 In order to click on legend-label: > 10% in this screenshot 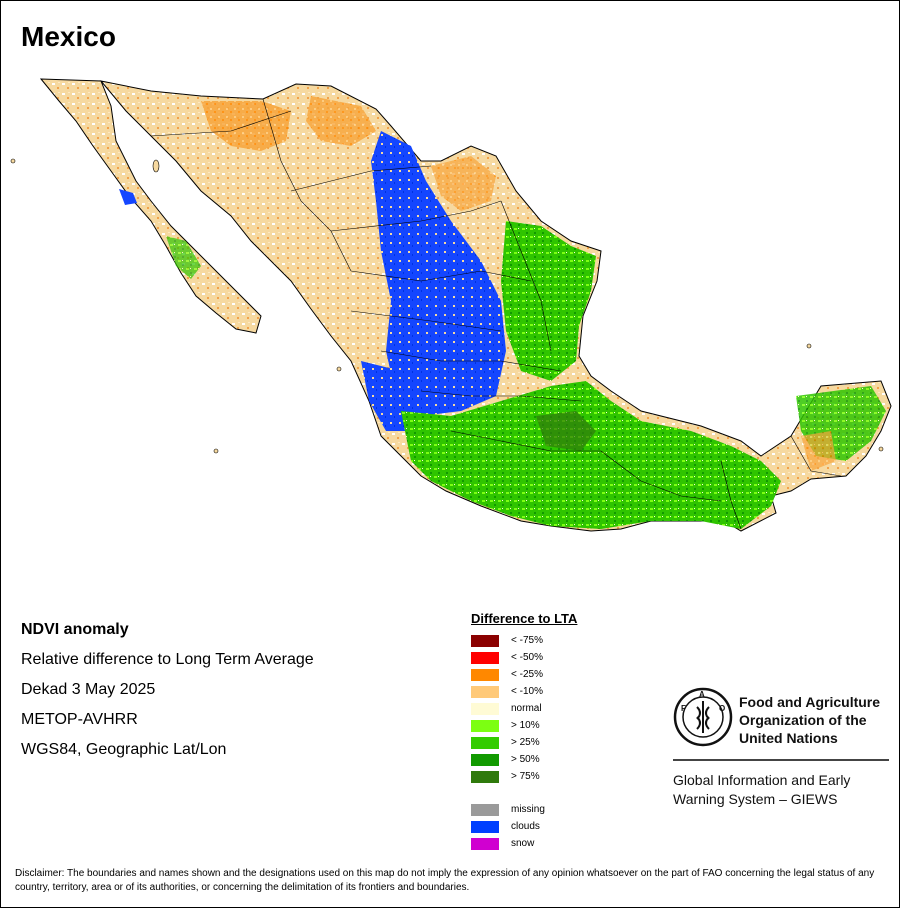, I will do `click(525, 725)`.